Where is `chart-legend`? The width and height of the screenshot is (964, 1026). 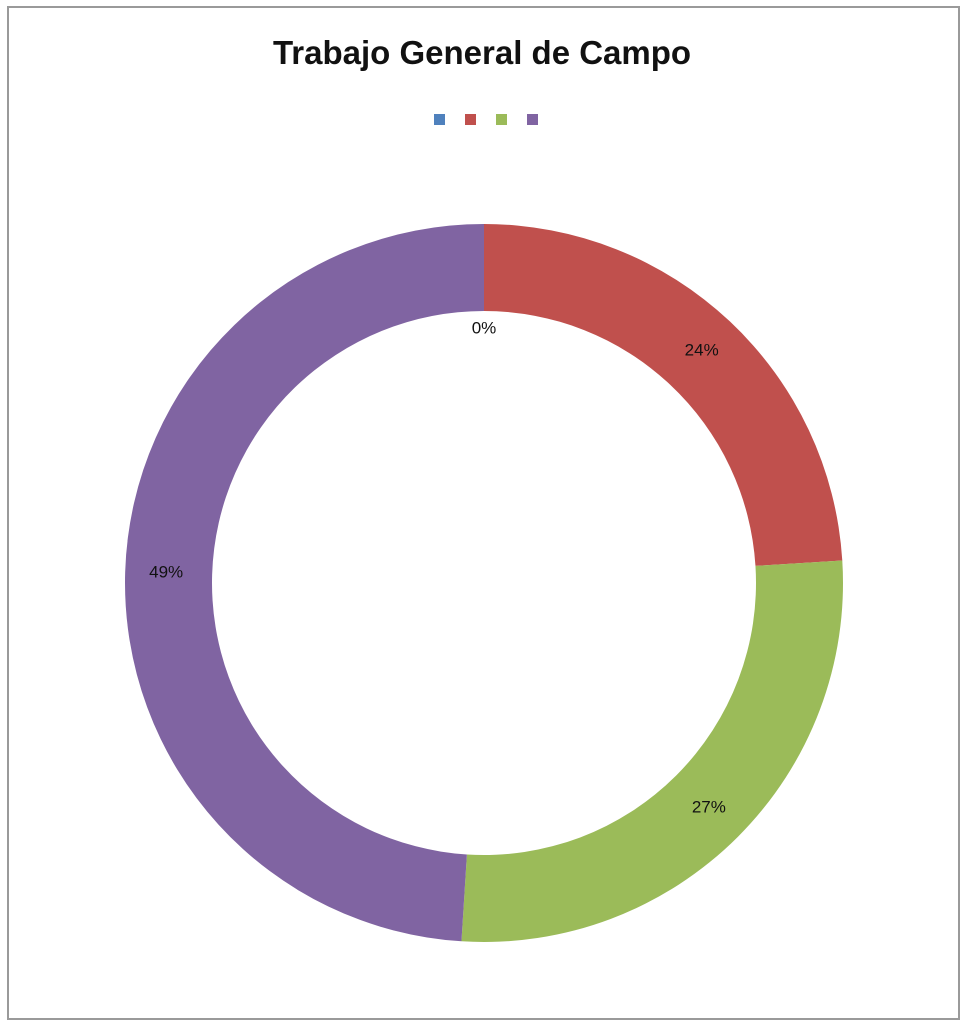 chart-legend is located at coordinates (486, 119).